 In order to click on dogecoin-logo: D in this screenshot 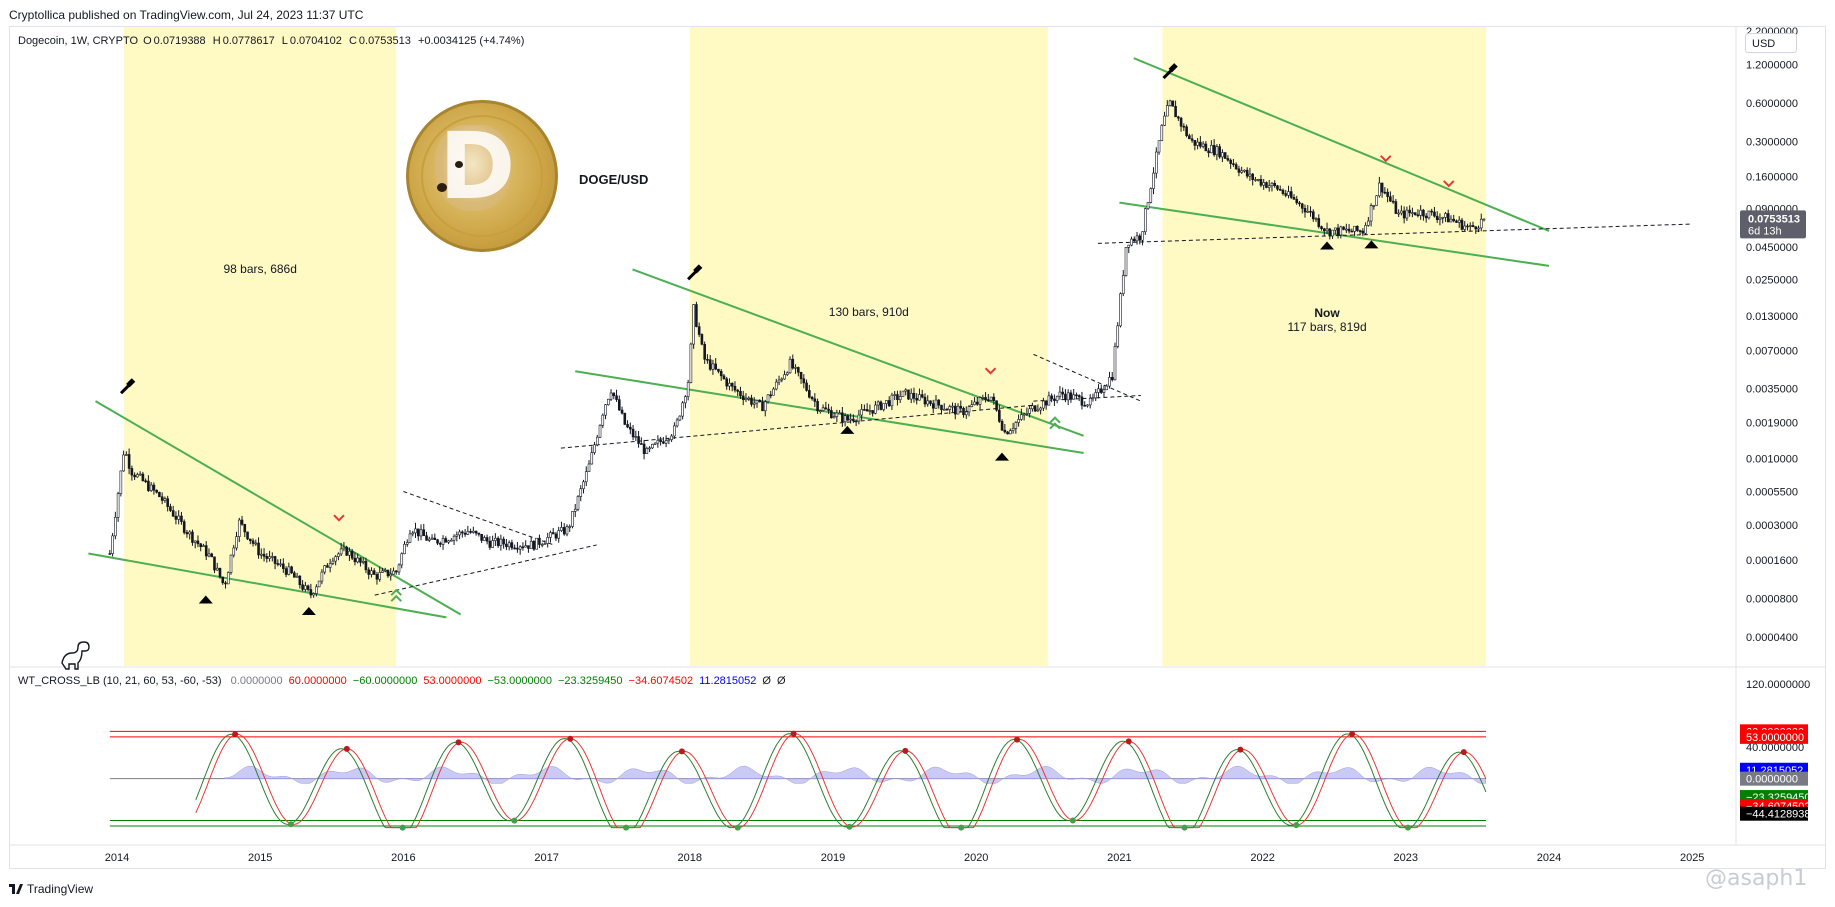, I will do `click(482, 176)`.